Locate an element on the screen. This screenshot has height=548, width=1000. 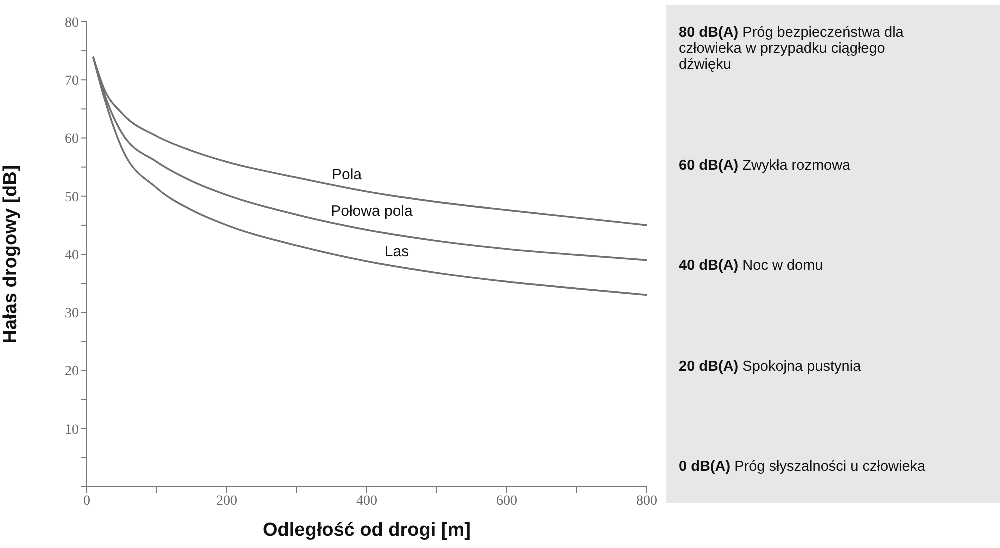
text: 60 dB(A) Zwykła rozmowa is located at coordinates (765, 166).